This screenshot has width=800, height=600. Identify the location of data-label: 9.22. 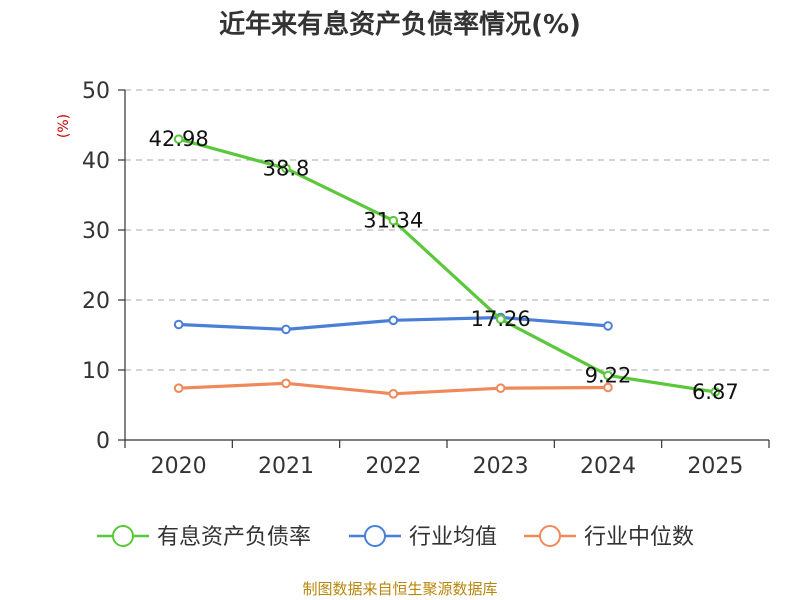
(608, 375).